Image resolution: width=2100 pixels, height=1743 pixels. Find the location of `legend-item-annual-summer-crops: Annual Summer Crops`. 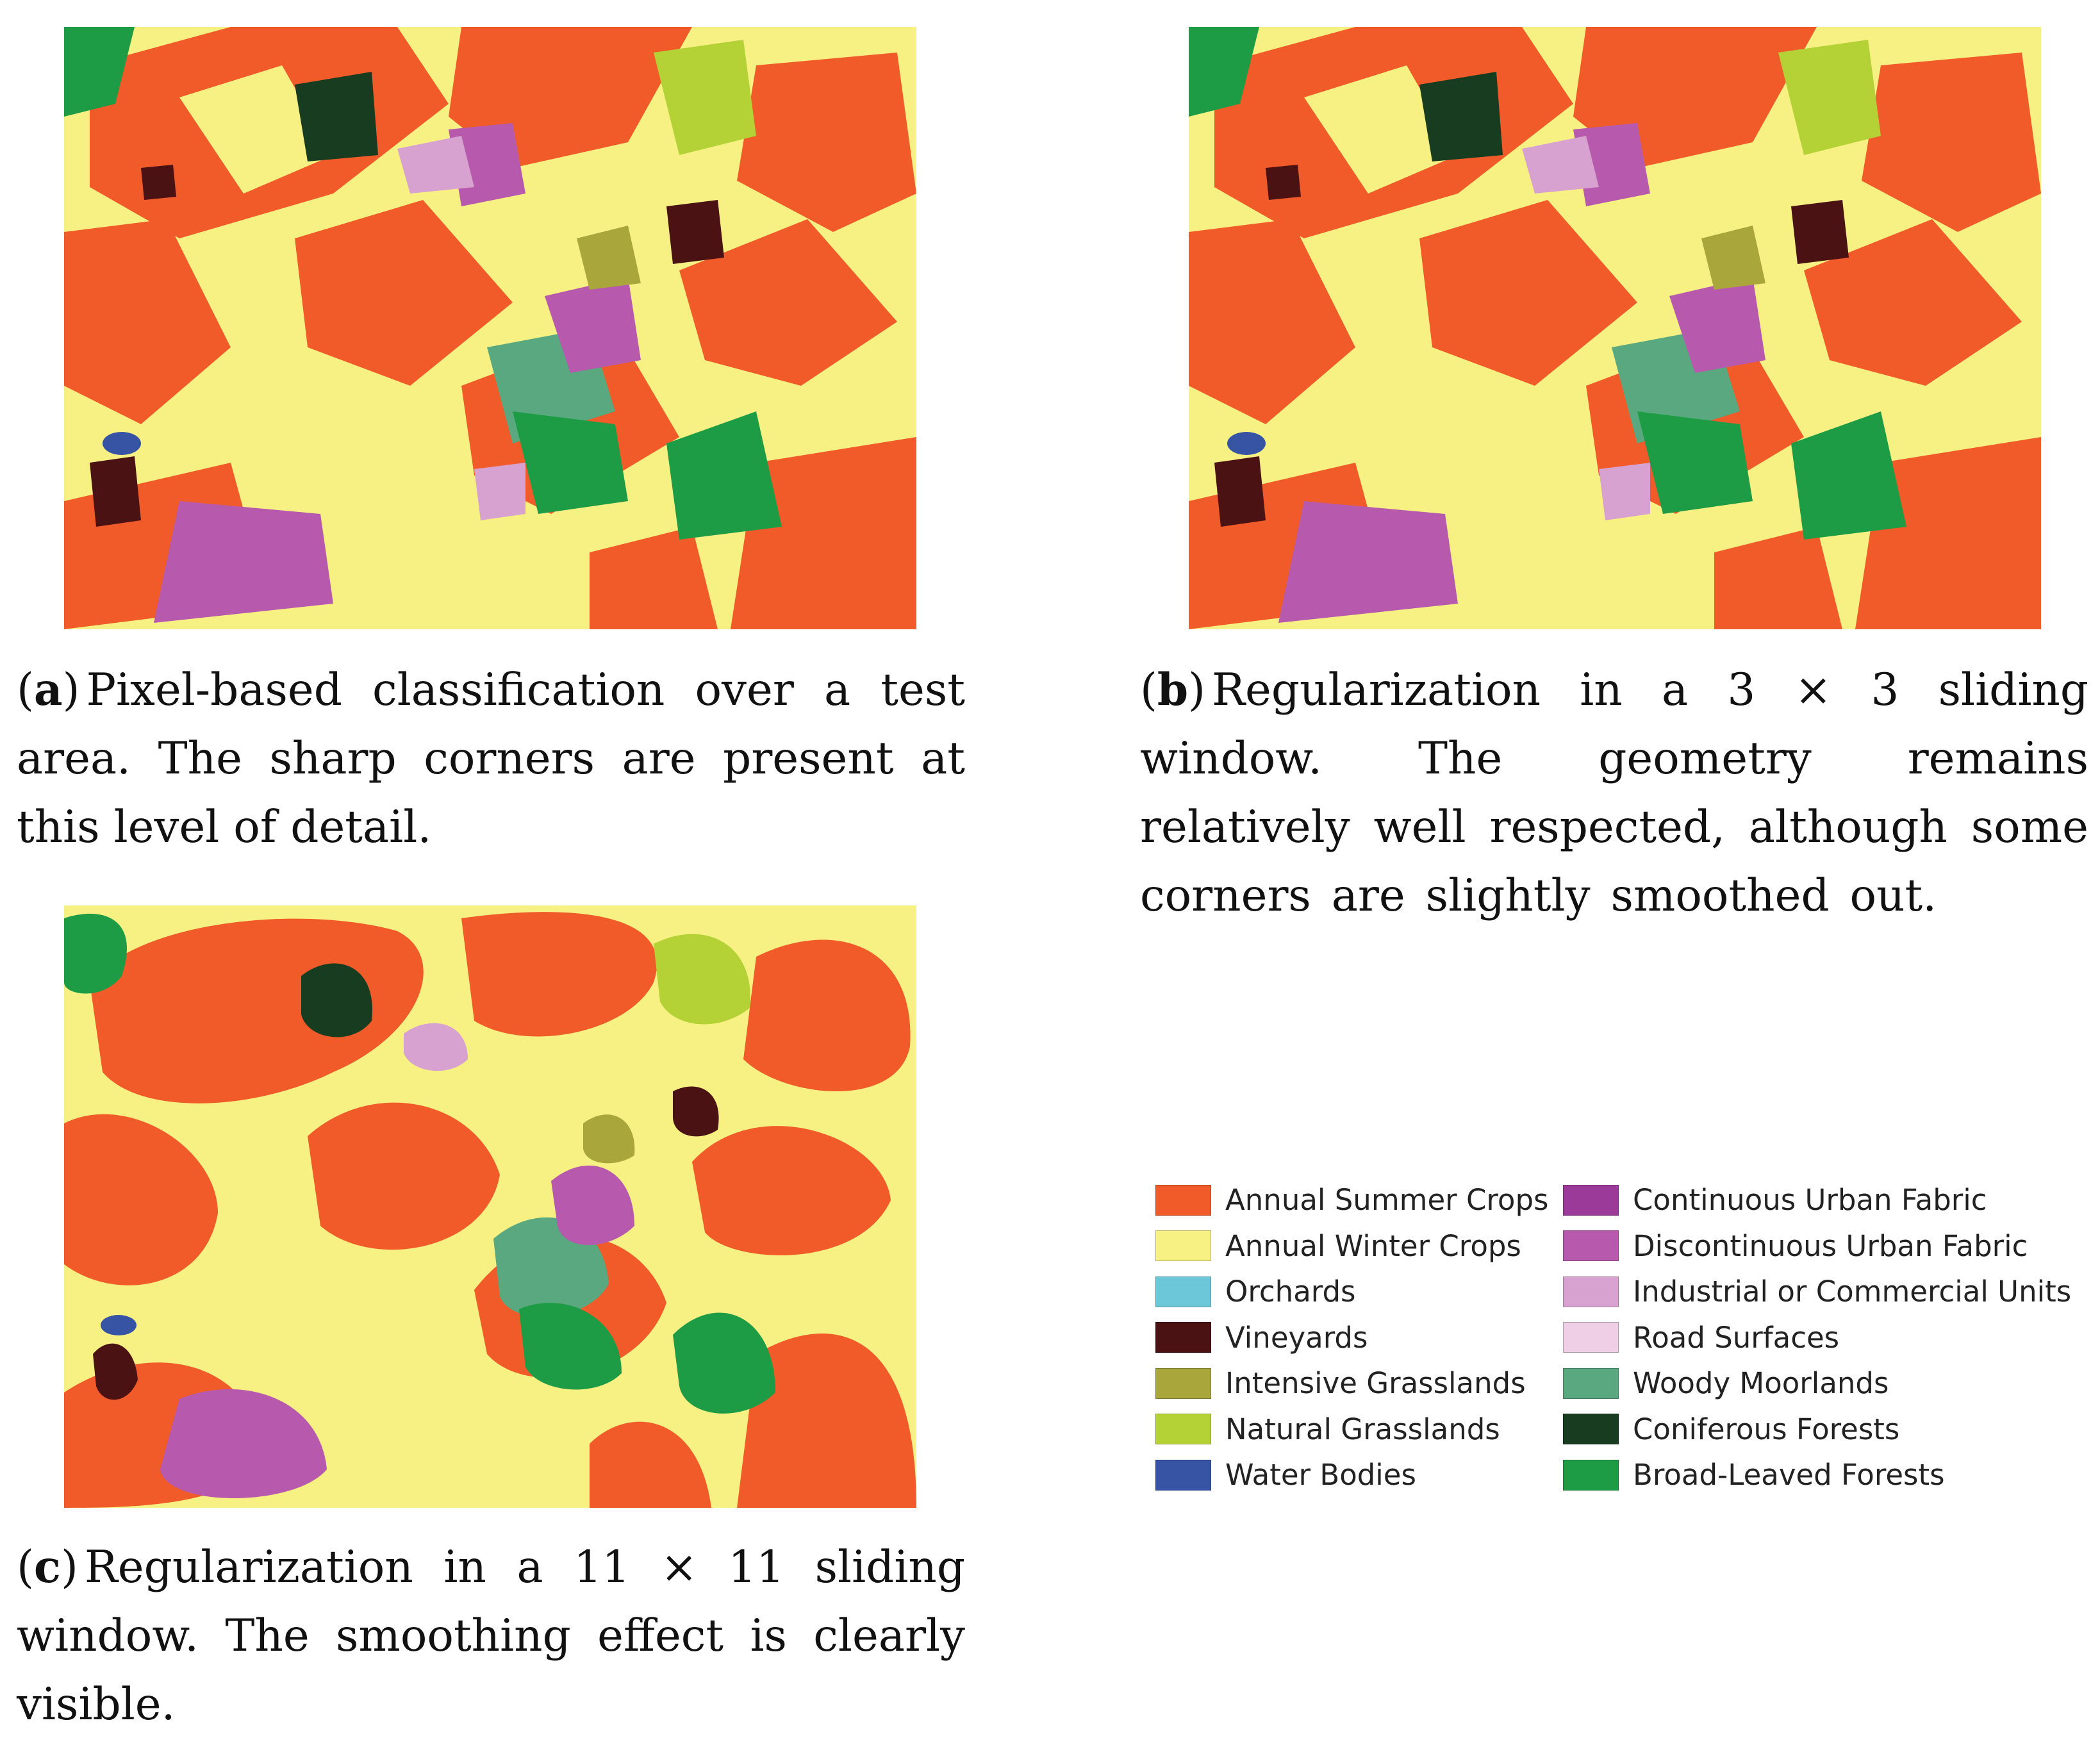

legend-item-annual-summer-crops: Annual Summer Crops is located at coordinates (1359, 1200).